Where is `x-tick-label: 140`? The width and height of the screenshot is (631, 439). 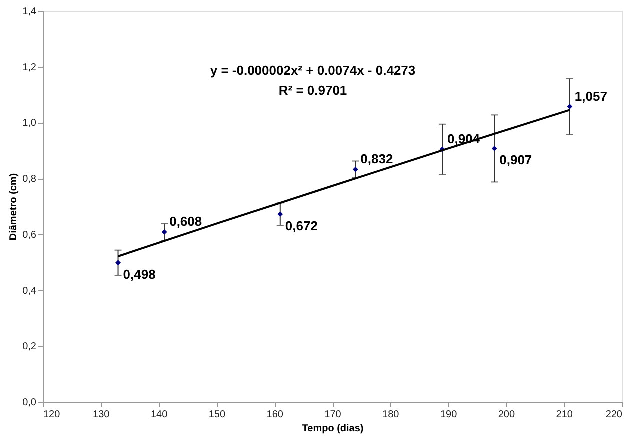 x-tick-label: 140 is located at coordinates (159, 415).